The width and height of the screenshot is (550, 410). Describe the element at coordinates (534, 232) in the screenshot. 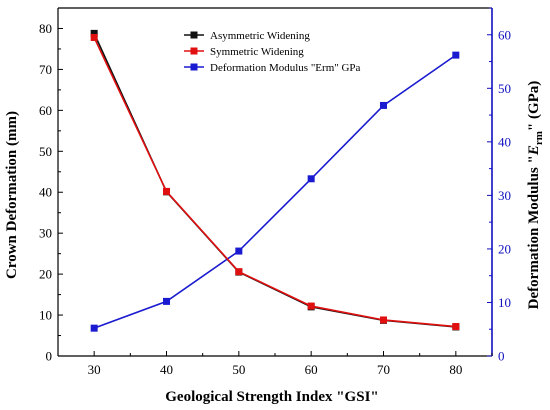

I see `y-axis-right-title-prefix: Deformation Modulus "` at that location.